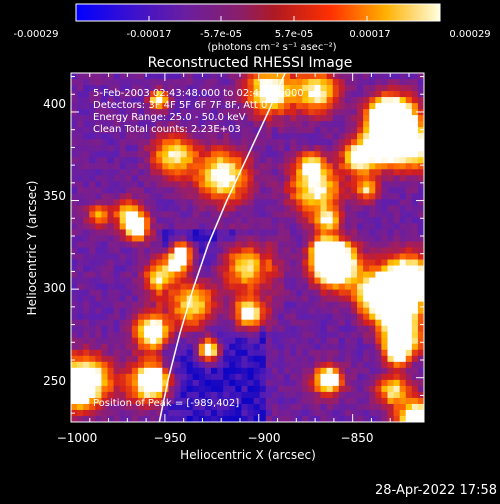  Describe the element at coordinates (36, 34) in the screenshot. I see `colorbar-tick-label: -0.00029` at that location.